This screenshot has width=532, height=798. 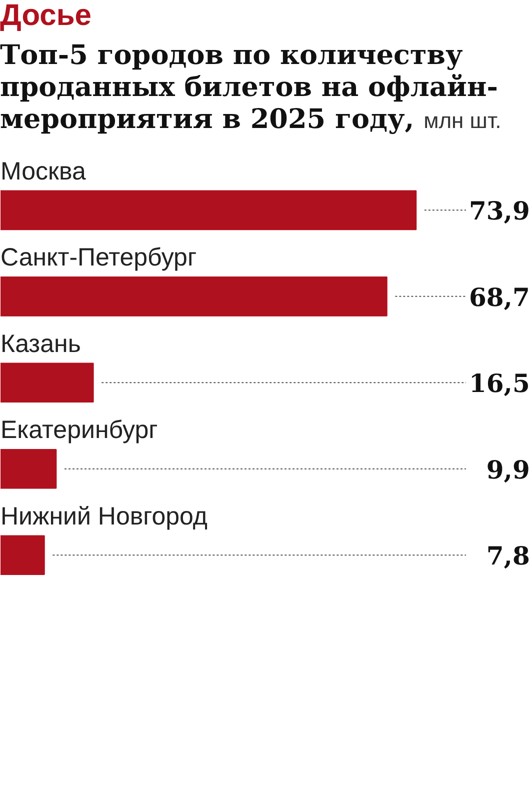 I want to click on y-tick-label: Казань, so click(x=40, y=344).